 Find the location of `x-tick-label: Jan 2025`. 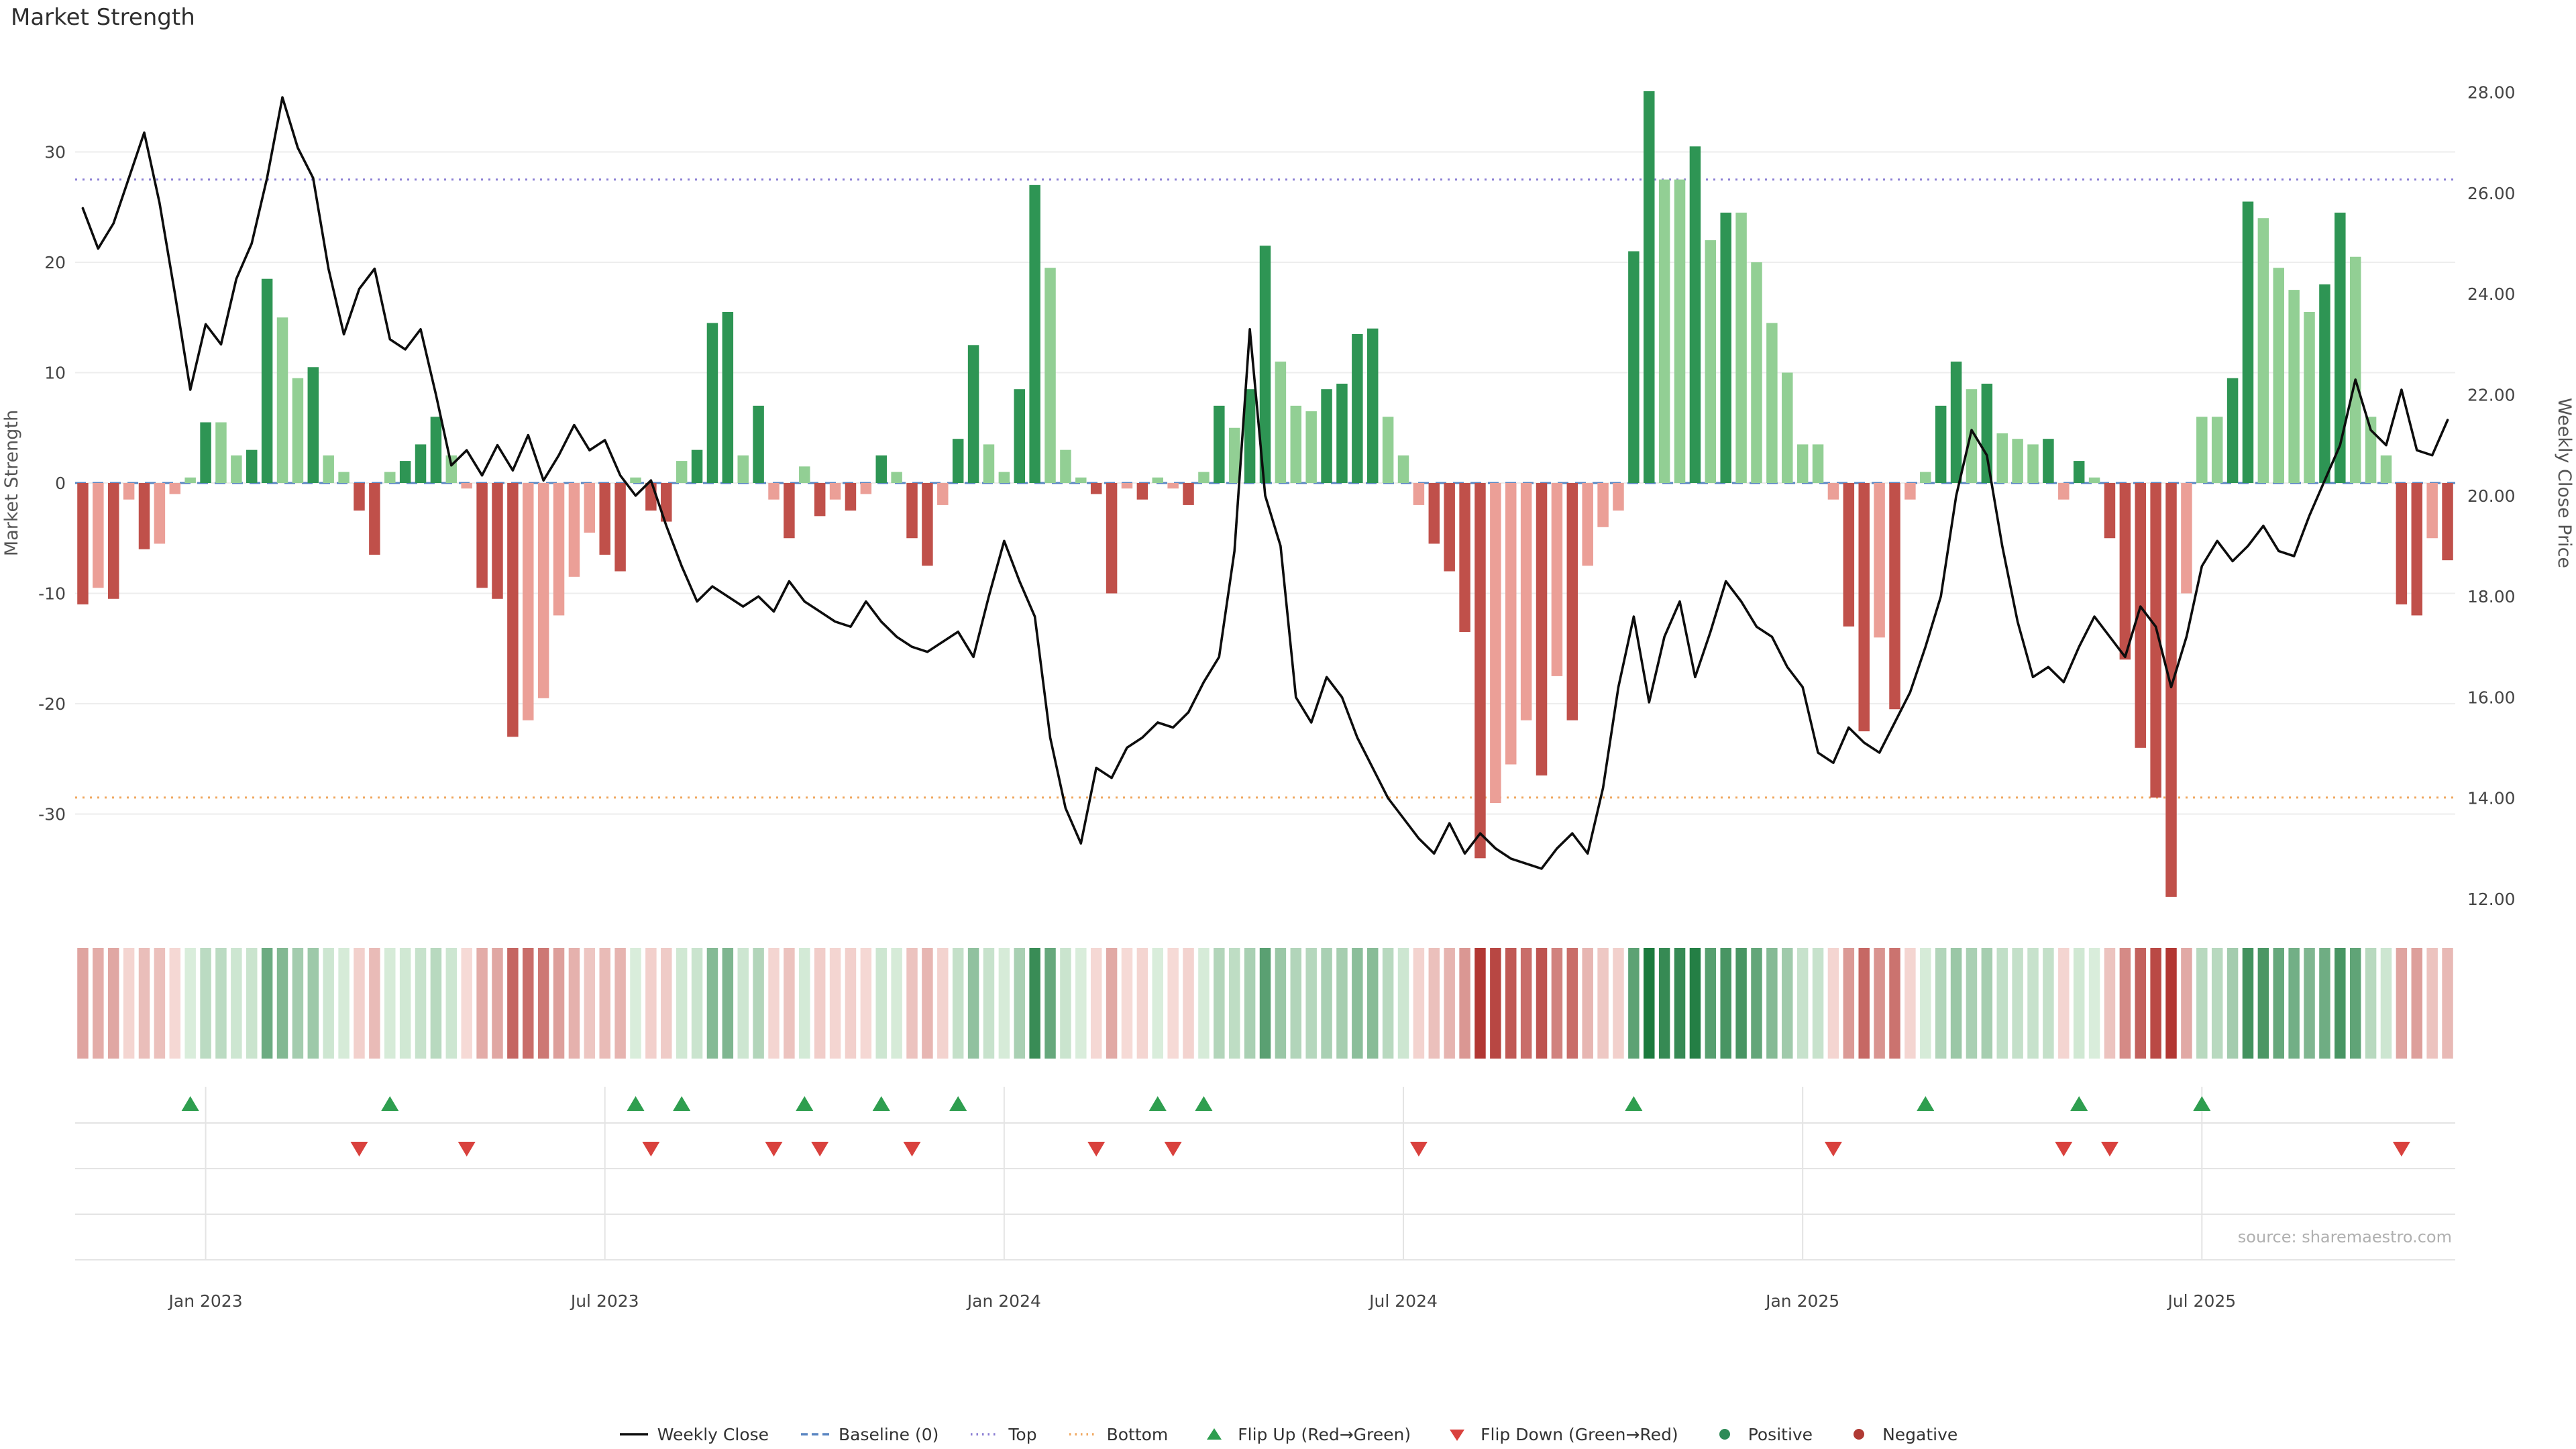

x-tick-label: Jan 2025 is located at coordinates (1801, 1301).